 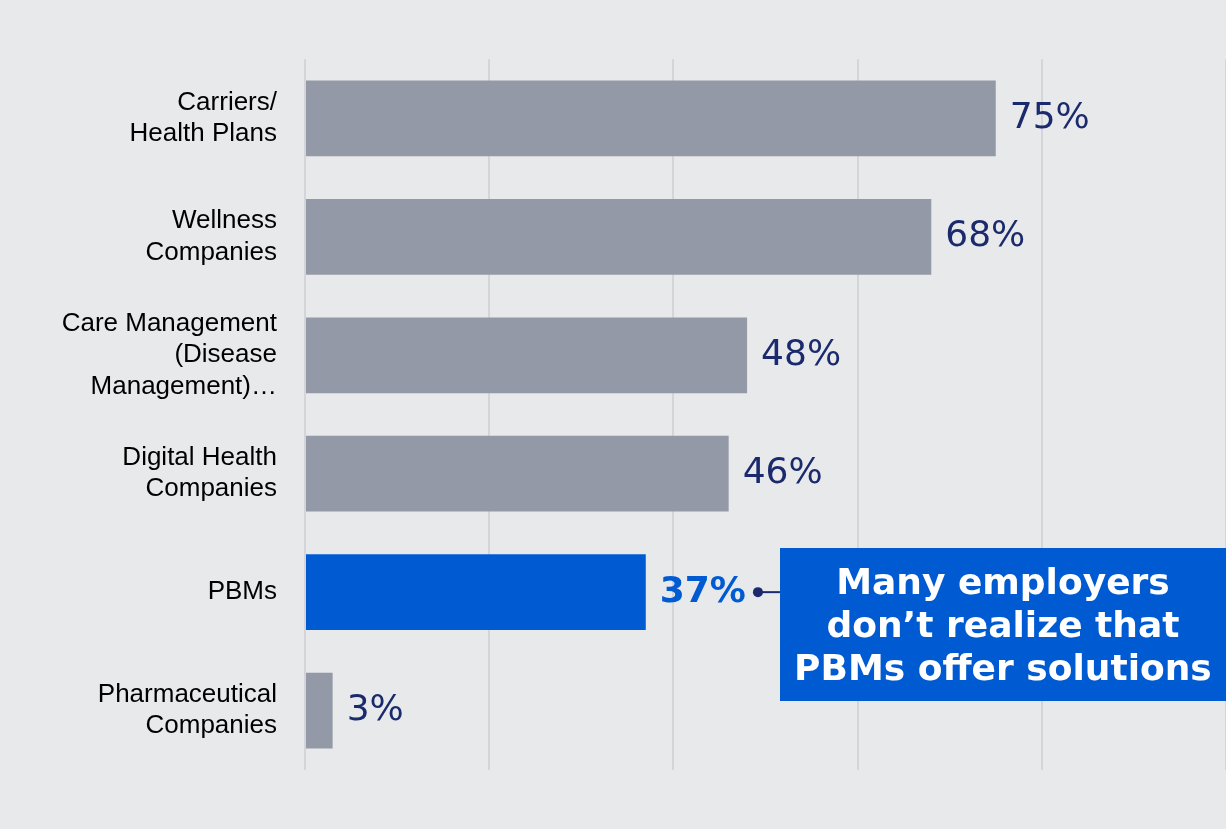 What do you see at coordinates (702, 589) in the screenshot?
I see `data-label: 37%` at bounding box center [702, 589].